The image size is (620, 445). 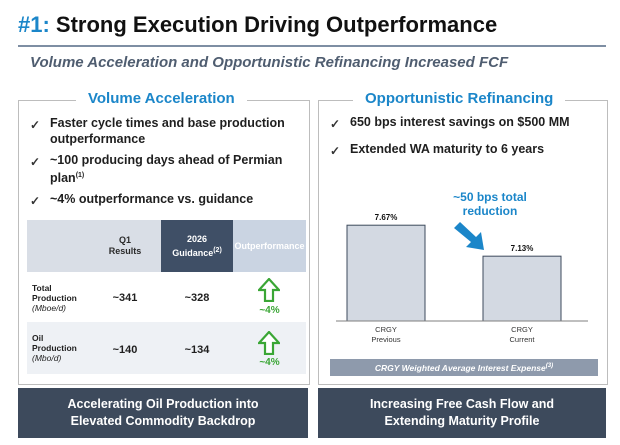 I want to click on footnote-1: (1), so click(x=80, y=175).